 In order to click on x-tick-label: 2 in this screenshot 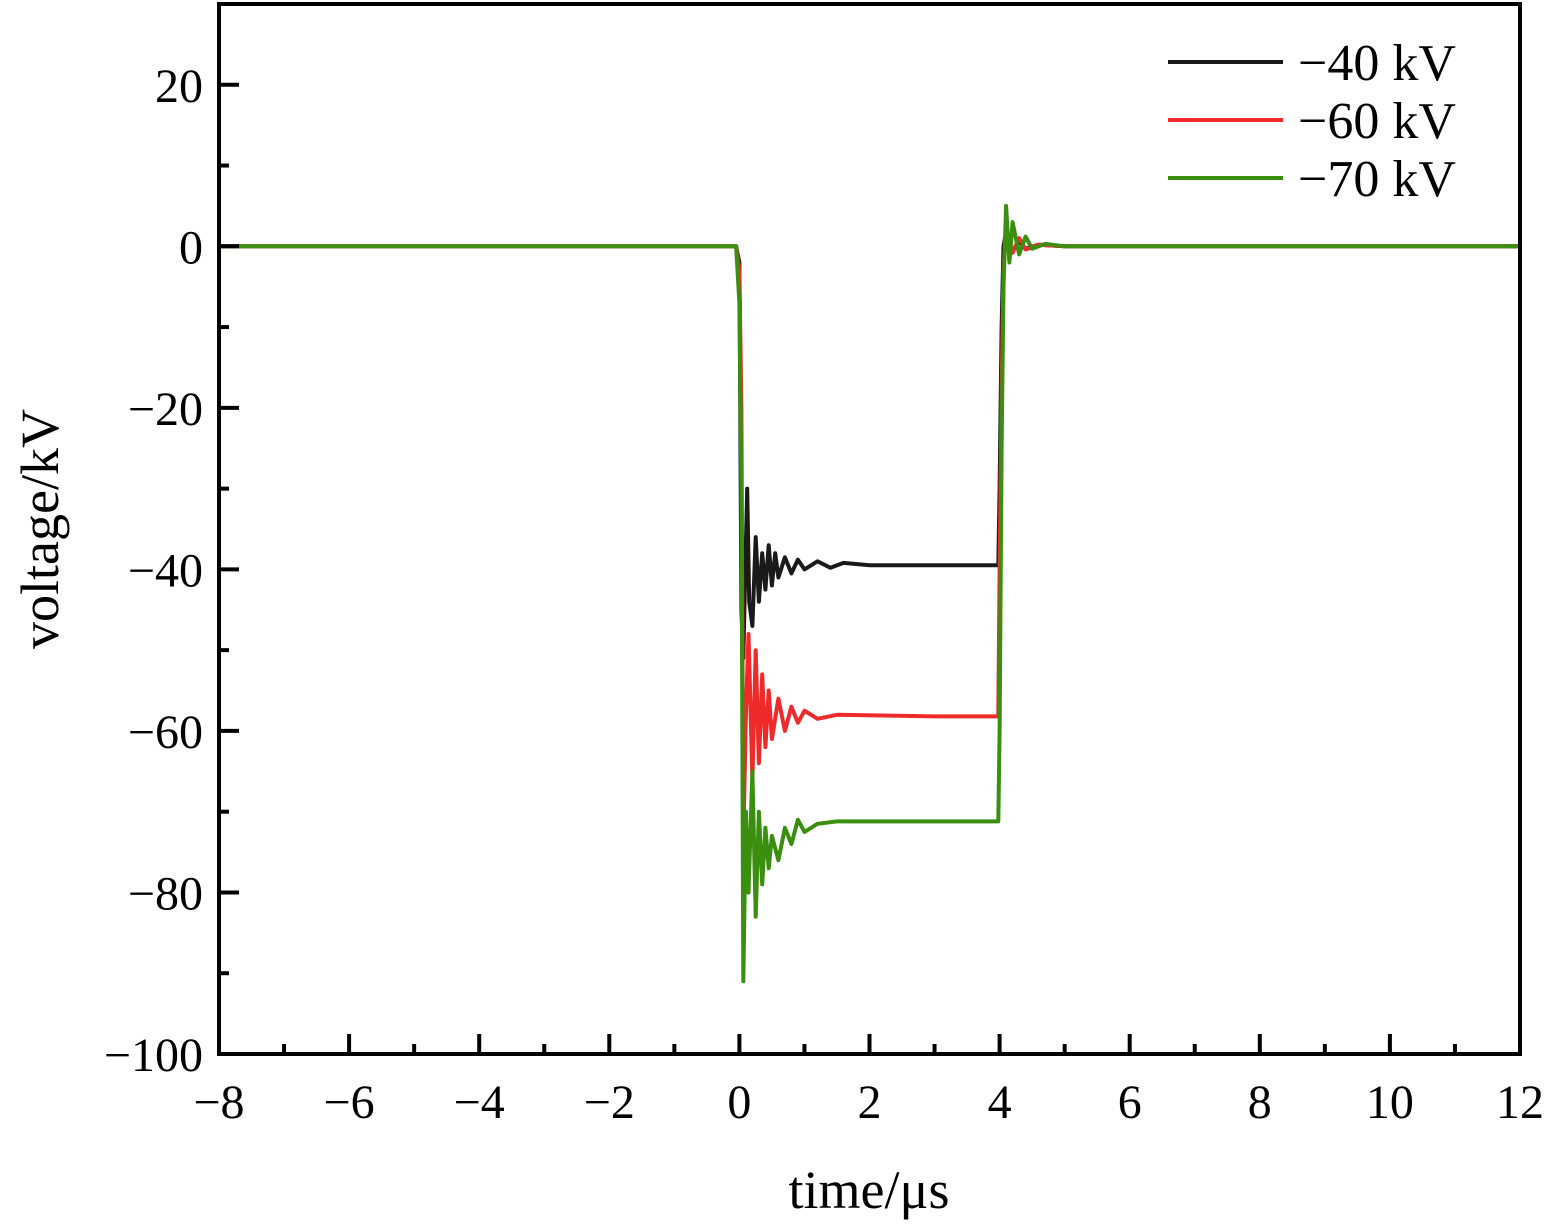, I will do `click(870, 1102)`.